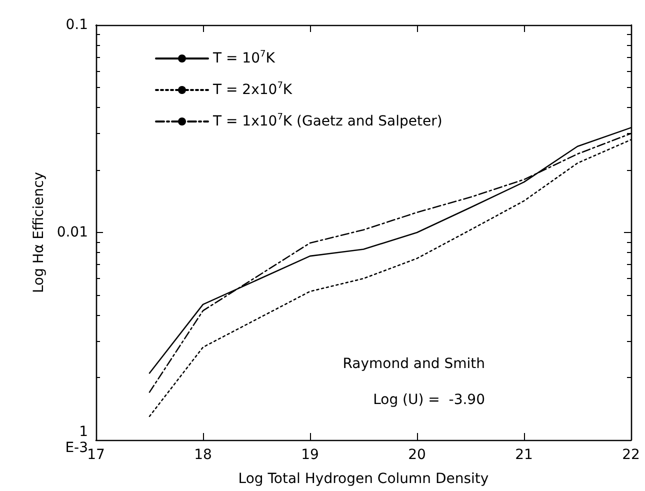  Describe the element at coordinates (363, 479) in the screenshot. I see `x-axis-title: Log Total Hydrogen Column Density` at that location.